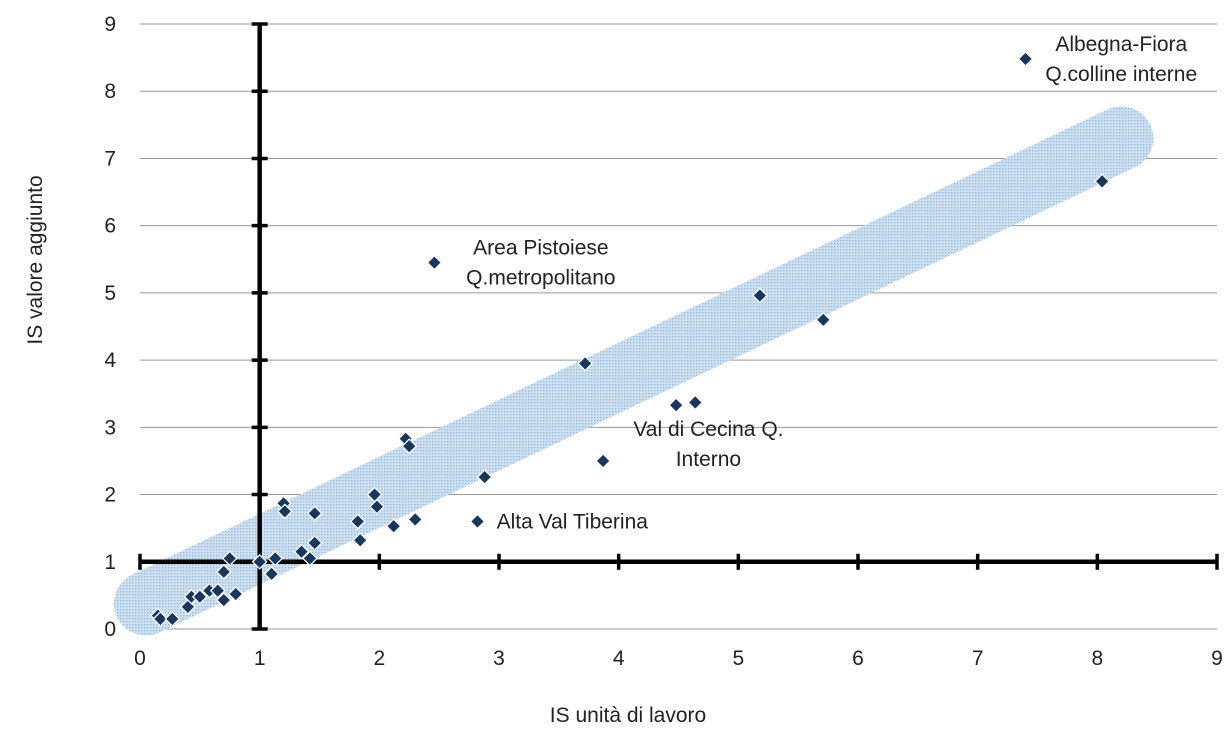 This screenshot has width=1226, height=734. What do you see at coordinates (110, 226) in the screenshot?
I see `y-tick-label-6: 6` at bounding box center [110, 226].